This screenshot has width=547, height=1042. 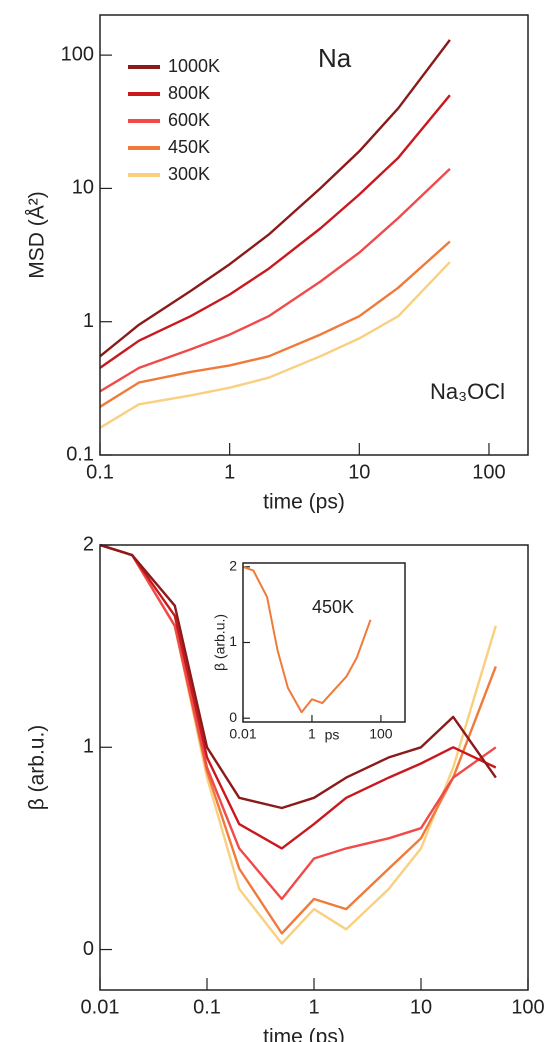 What do you see at coordinates (189, 174) in the screenshot?
I see `legend-label: 300K` at bounding box center [189, 174].